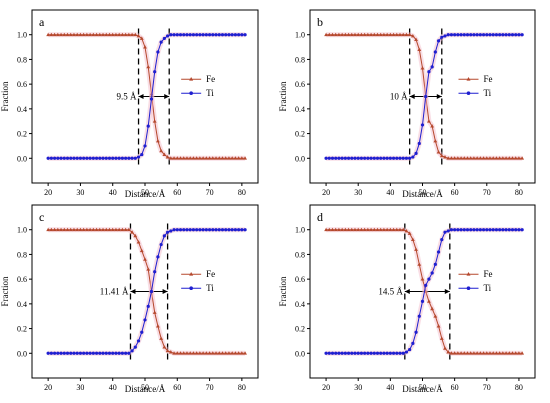  Describe the element at coordinates (423, 387) in the screenshot. I see `x-tick-label: 50` at that location.